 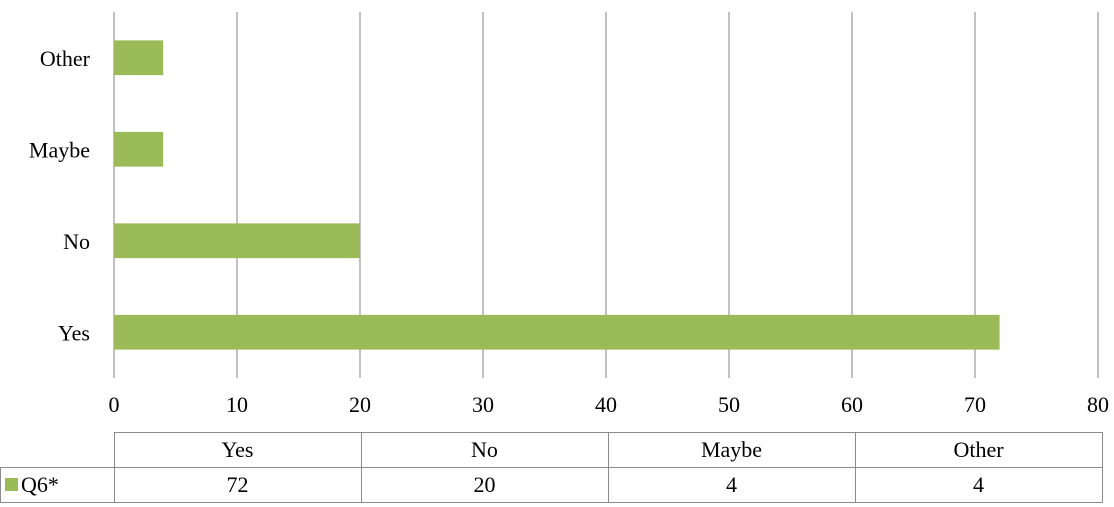 I want to click on category-label-yes: Yes, so click(x=74, y=332).